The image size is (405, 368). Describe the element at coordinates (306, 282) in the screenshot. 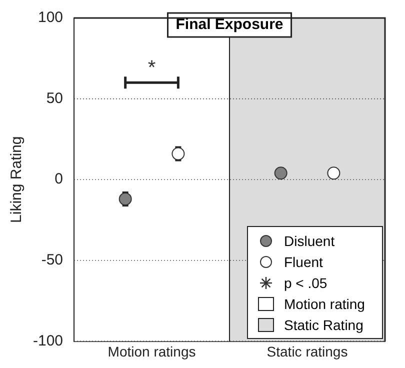

I see `annotation: p < .05` at that location.